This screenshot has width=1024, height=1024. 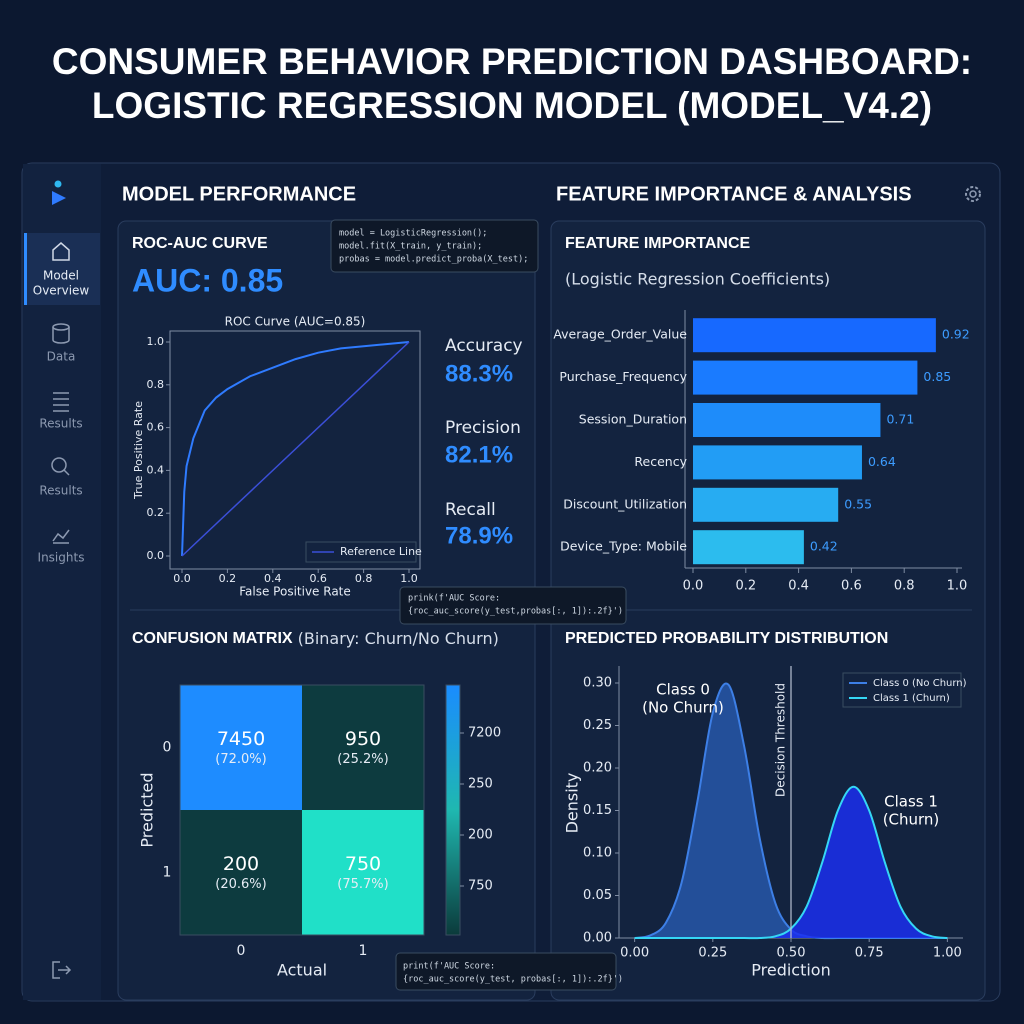 What do you see at coordinates (937, 376) in the screenshot?
I see `value-label: 0.85` at bounding box center [937, 376].